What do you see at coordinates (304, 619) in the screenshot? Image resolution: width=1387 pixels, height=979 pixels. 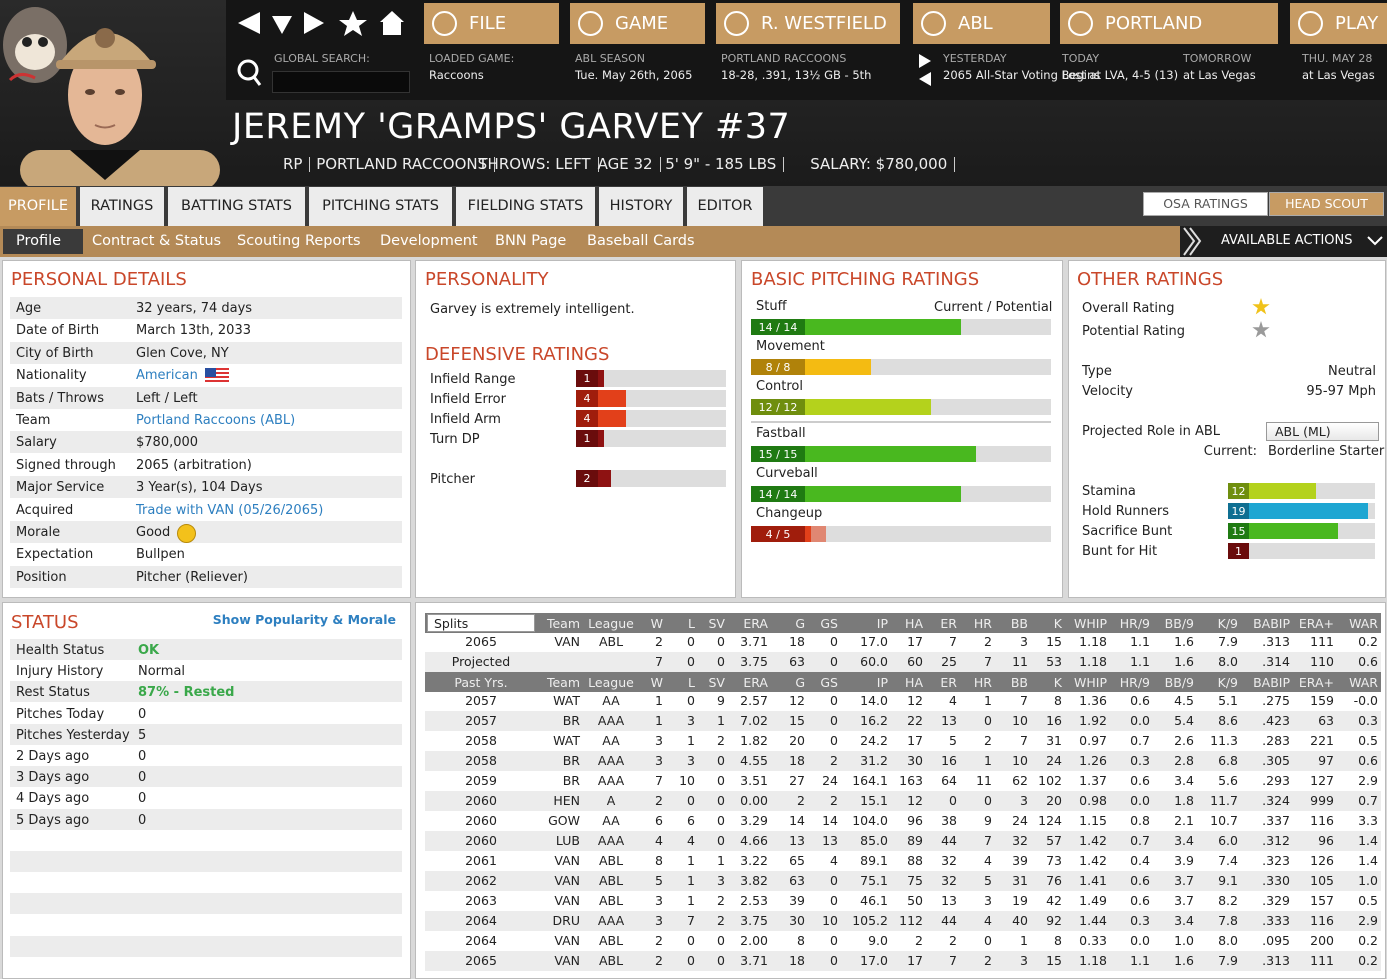 I see `status-link: Show Popularity & Morale` at bounding box center [304, 619].